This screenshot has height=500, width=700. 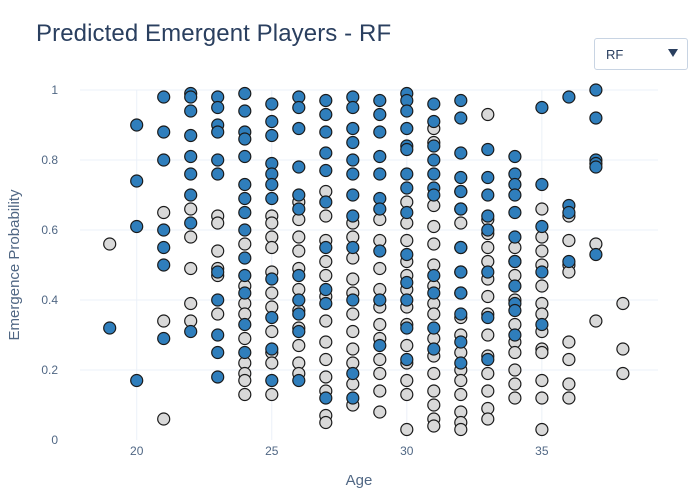 What do you see at coordinates (14, 264) in the screenshot?
I see `y-axis-title: Emergence Probability` at bounding box center [14, 264].